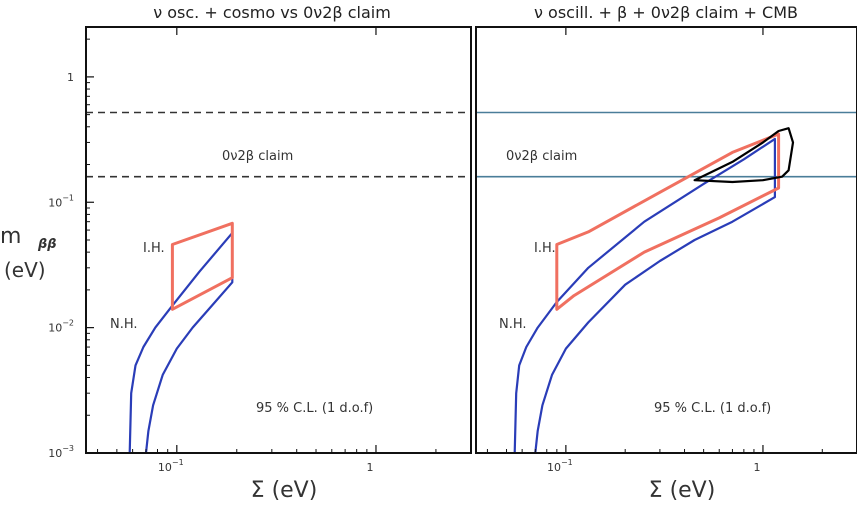 This screenshot has width=857, height=511. I want to click on y-tick-label: 10⁻¹, so click(61, 201).